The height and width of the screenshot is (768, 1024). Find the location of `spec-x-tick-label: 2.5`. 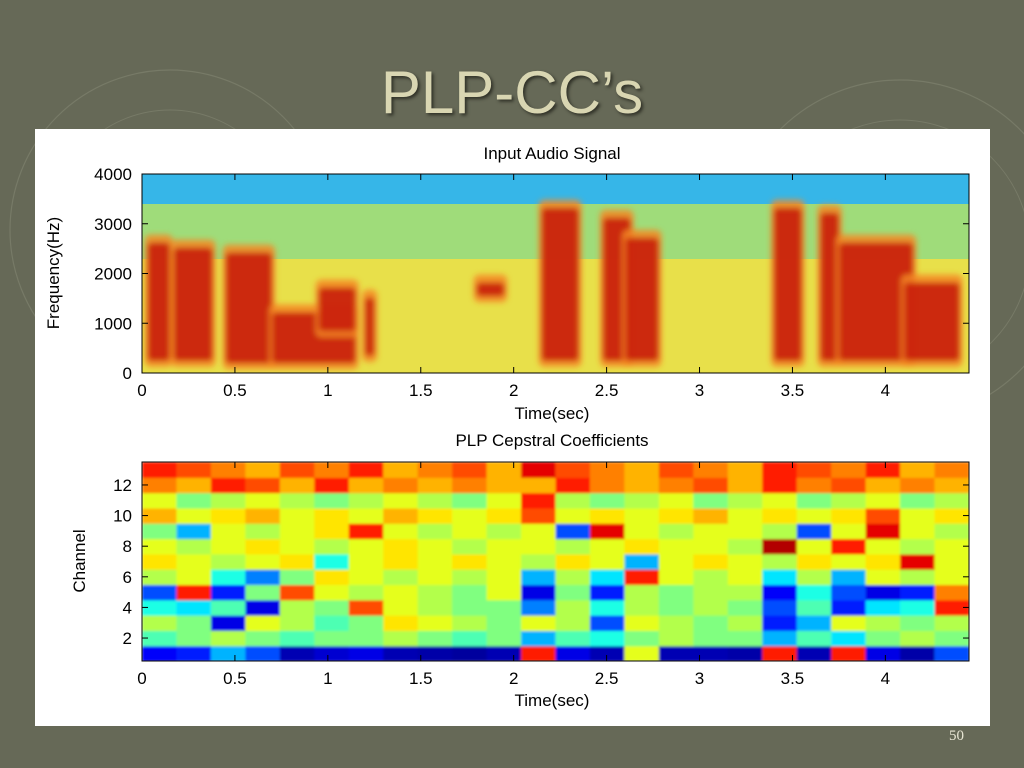

spec-x-tick-label: 2.5 is located at coordinates (607, 390).